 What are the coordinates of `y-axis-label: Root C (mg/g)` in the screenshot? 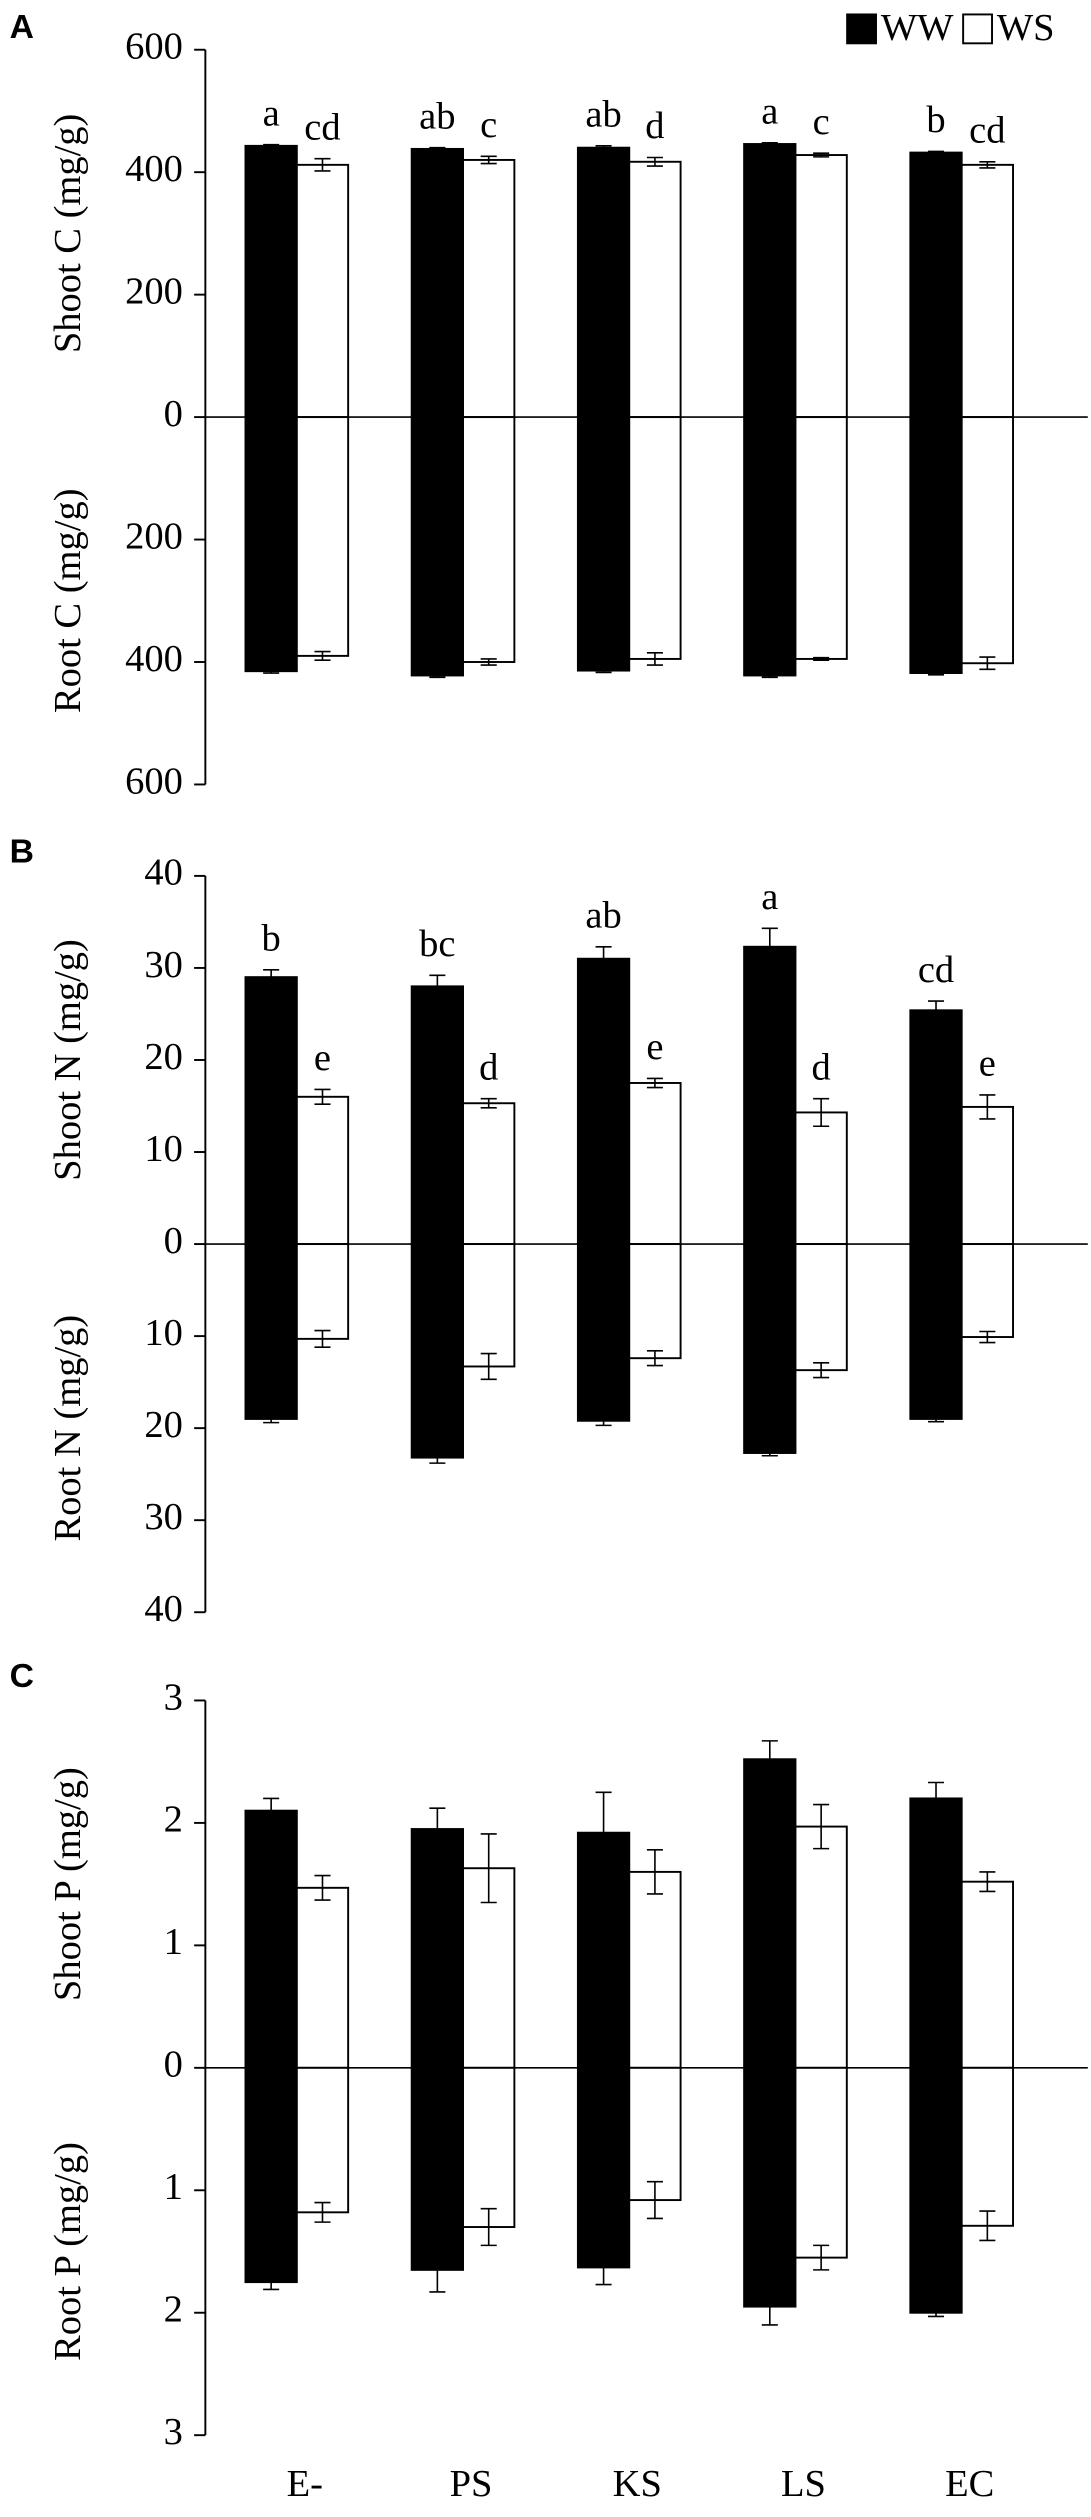 It's located at (68, 600).